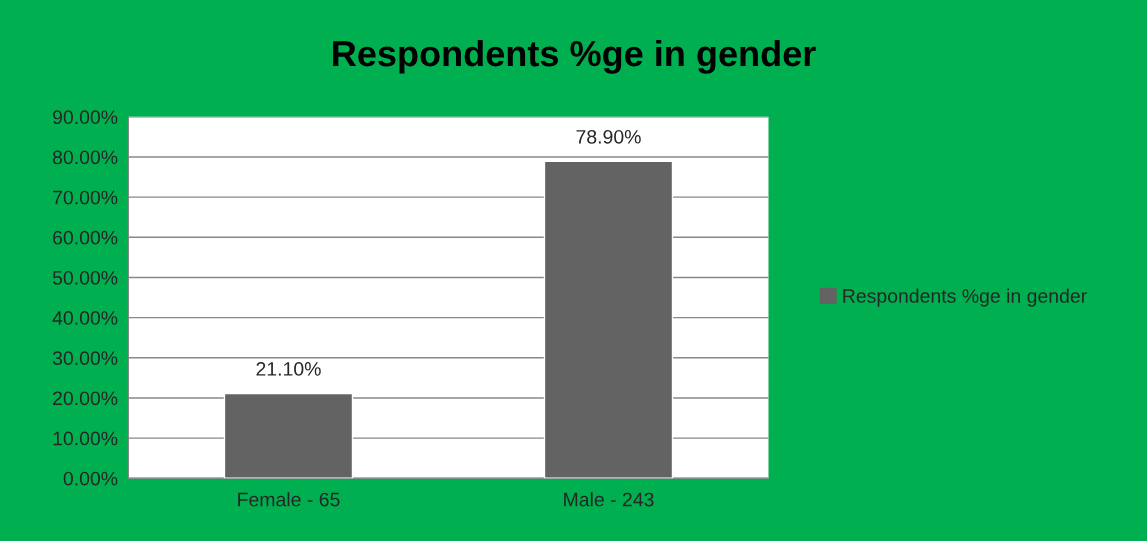 The height and width of the screenshot is (541, 1147). What do you see at coordinates (85, 398) in the screenshot?
I see `y-tick-label: 20.00%` at bounding box center [85, 398].